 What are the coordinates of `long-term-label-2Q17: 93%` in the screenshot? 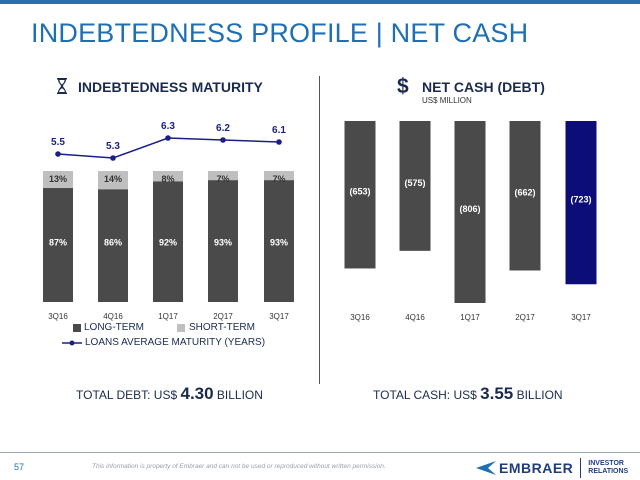 It's located at (223, 243).